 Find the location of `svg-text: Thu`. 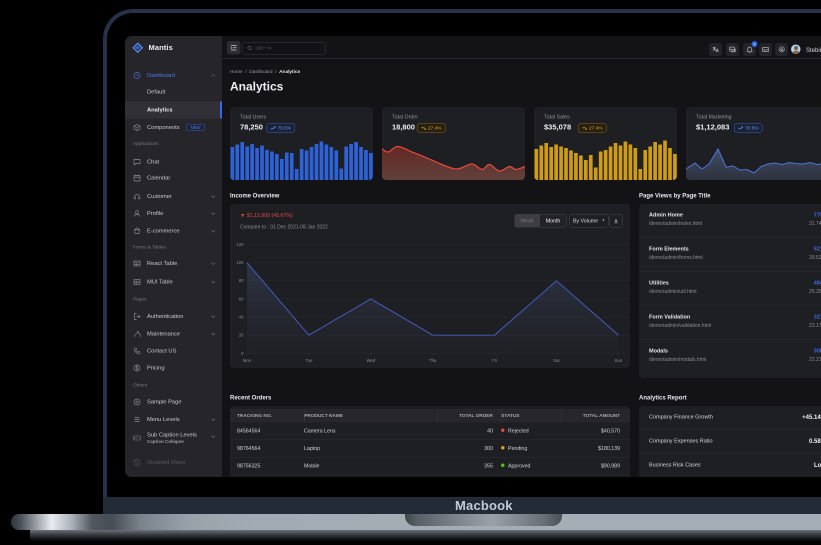

svg-text: Thu is located at coordinates (433, 360).